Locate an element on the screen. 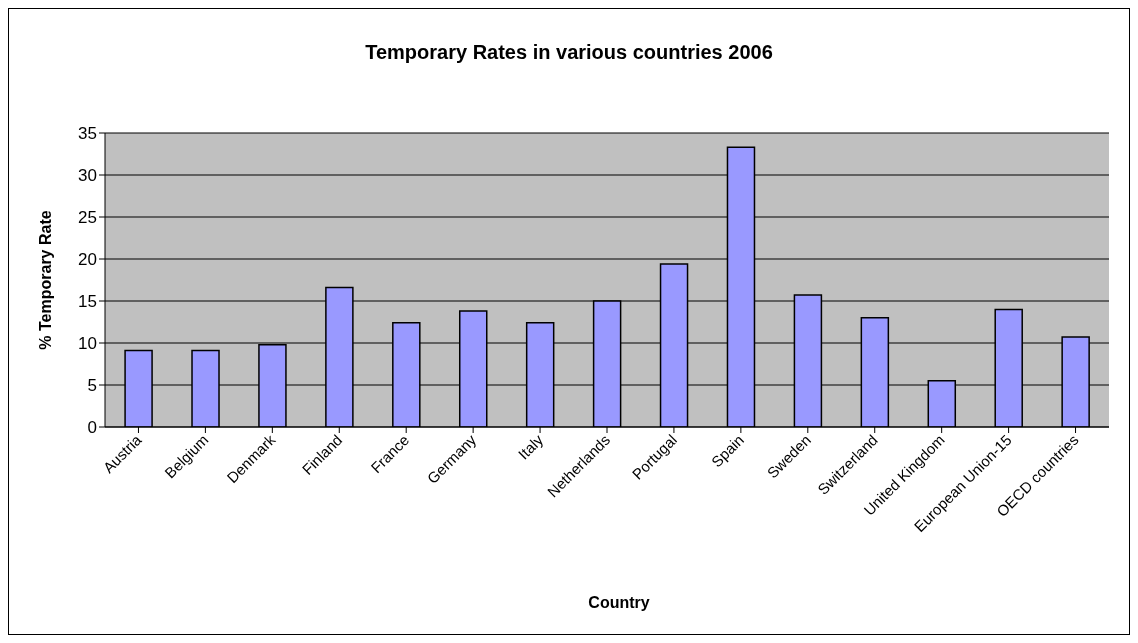 This screenshot has width=1138, height=643. y-tick-label: 15 is located at coordinates (87, 302).